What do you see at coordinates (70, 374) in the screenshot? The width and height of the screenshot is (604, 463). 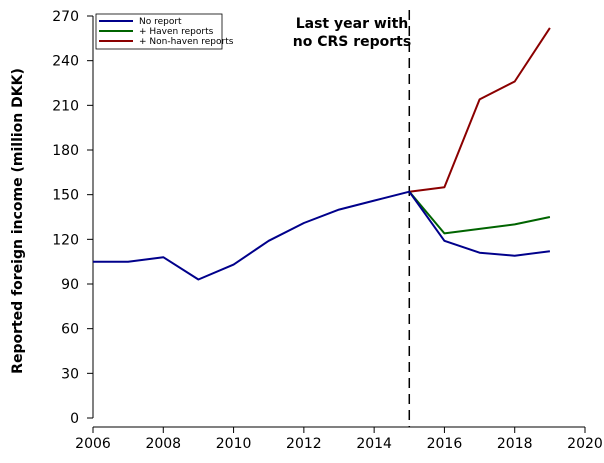 I see `y-tick-label: 30` at bounding box center [70, 374].